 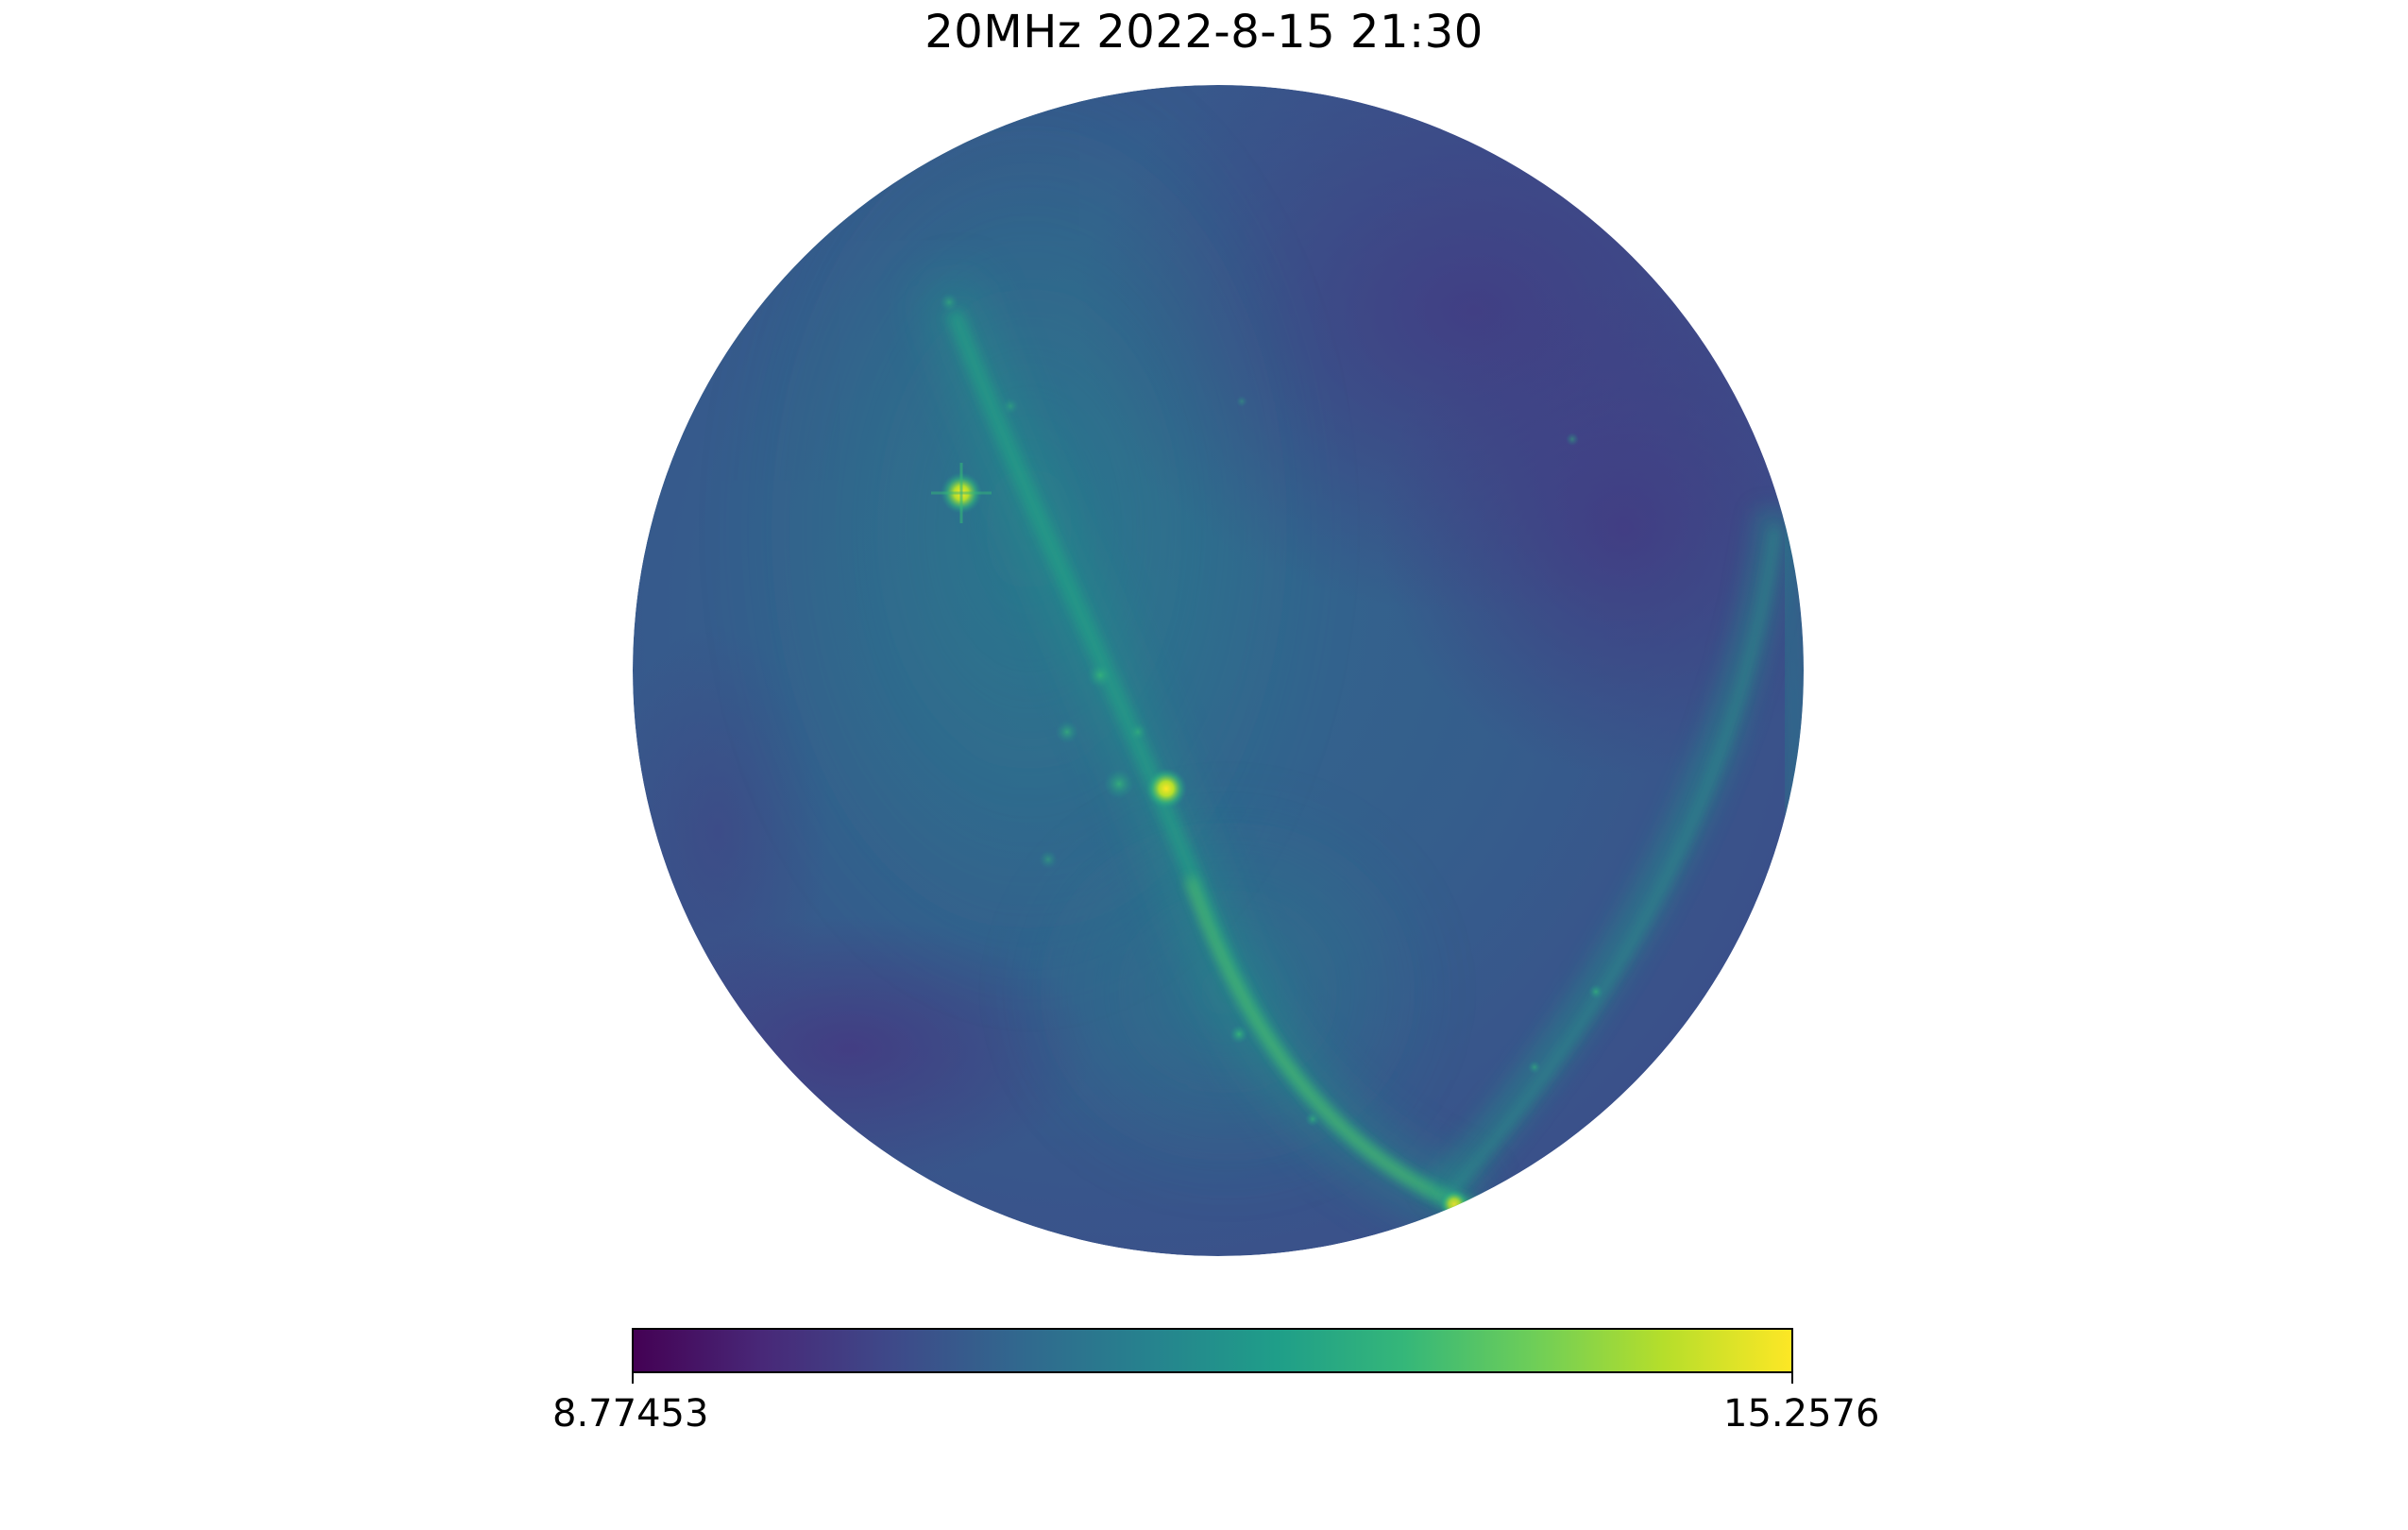 What do you see at coordinates (1204, 32) in the screenshot?
I see `figure-title: 20MHz 2022-8-15 21:30` at bounding box center [1204, 32].